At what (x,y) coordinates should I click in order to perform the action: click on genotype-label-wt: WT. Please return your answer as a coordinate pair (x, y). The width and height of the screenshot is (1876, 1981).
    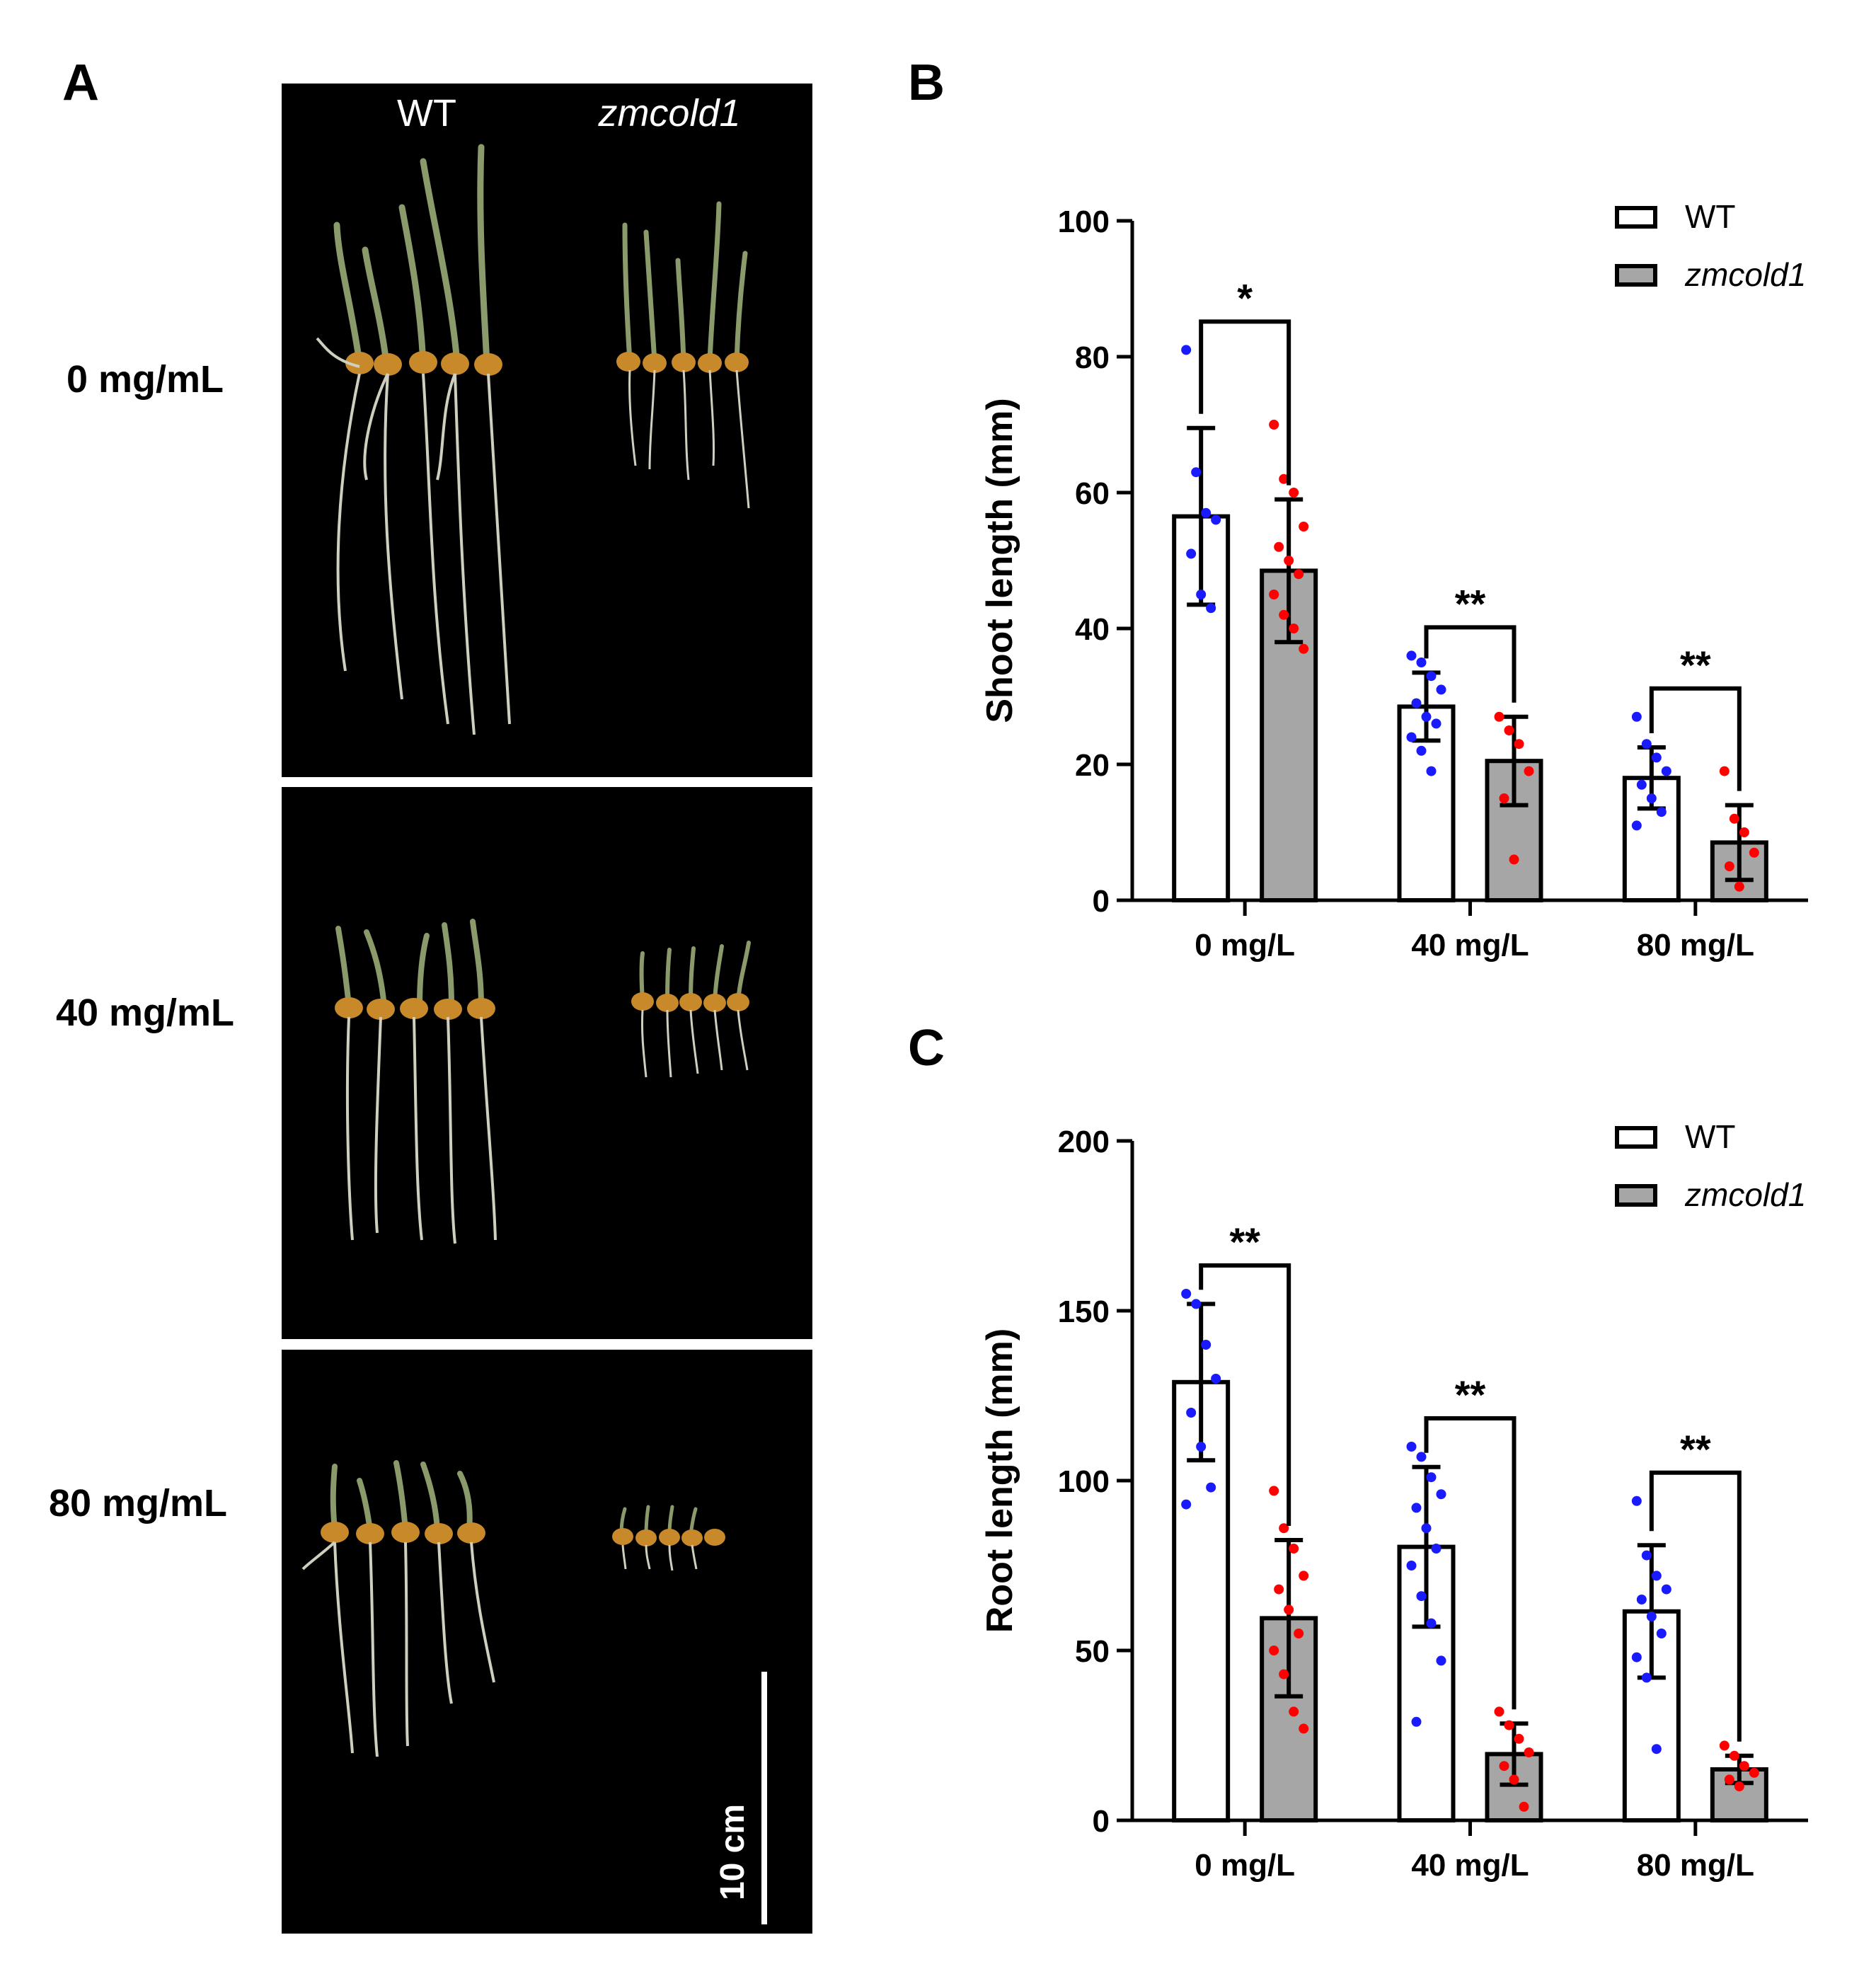
    Looking at the image, I should click on (426, 113).